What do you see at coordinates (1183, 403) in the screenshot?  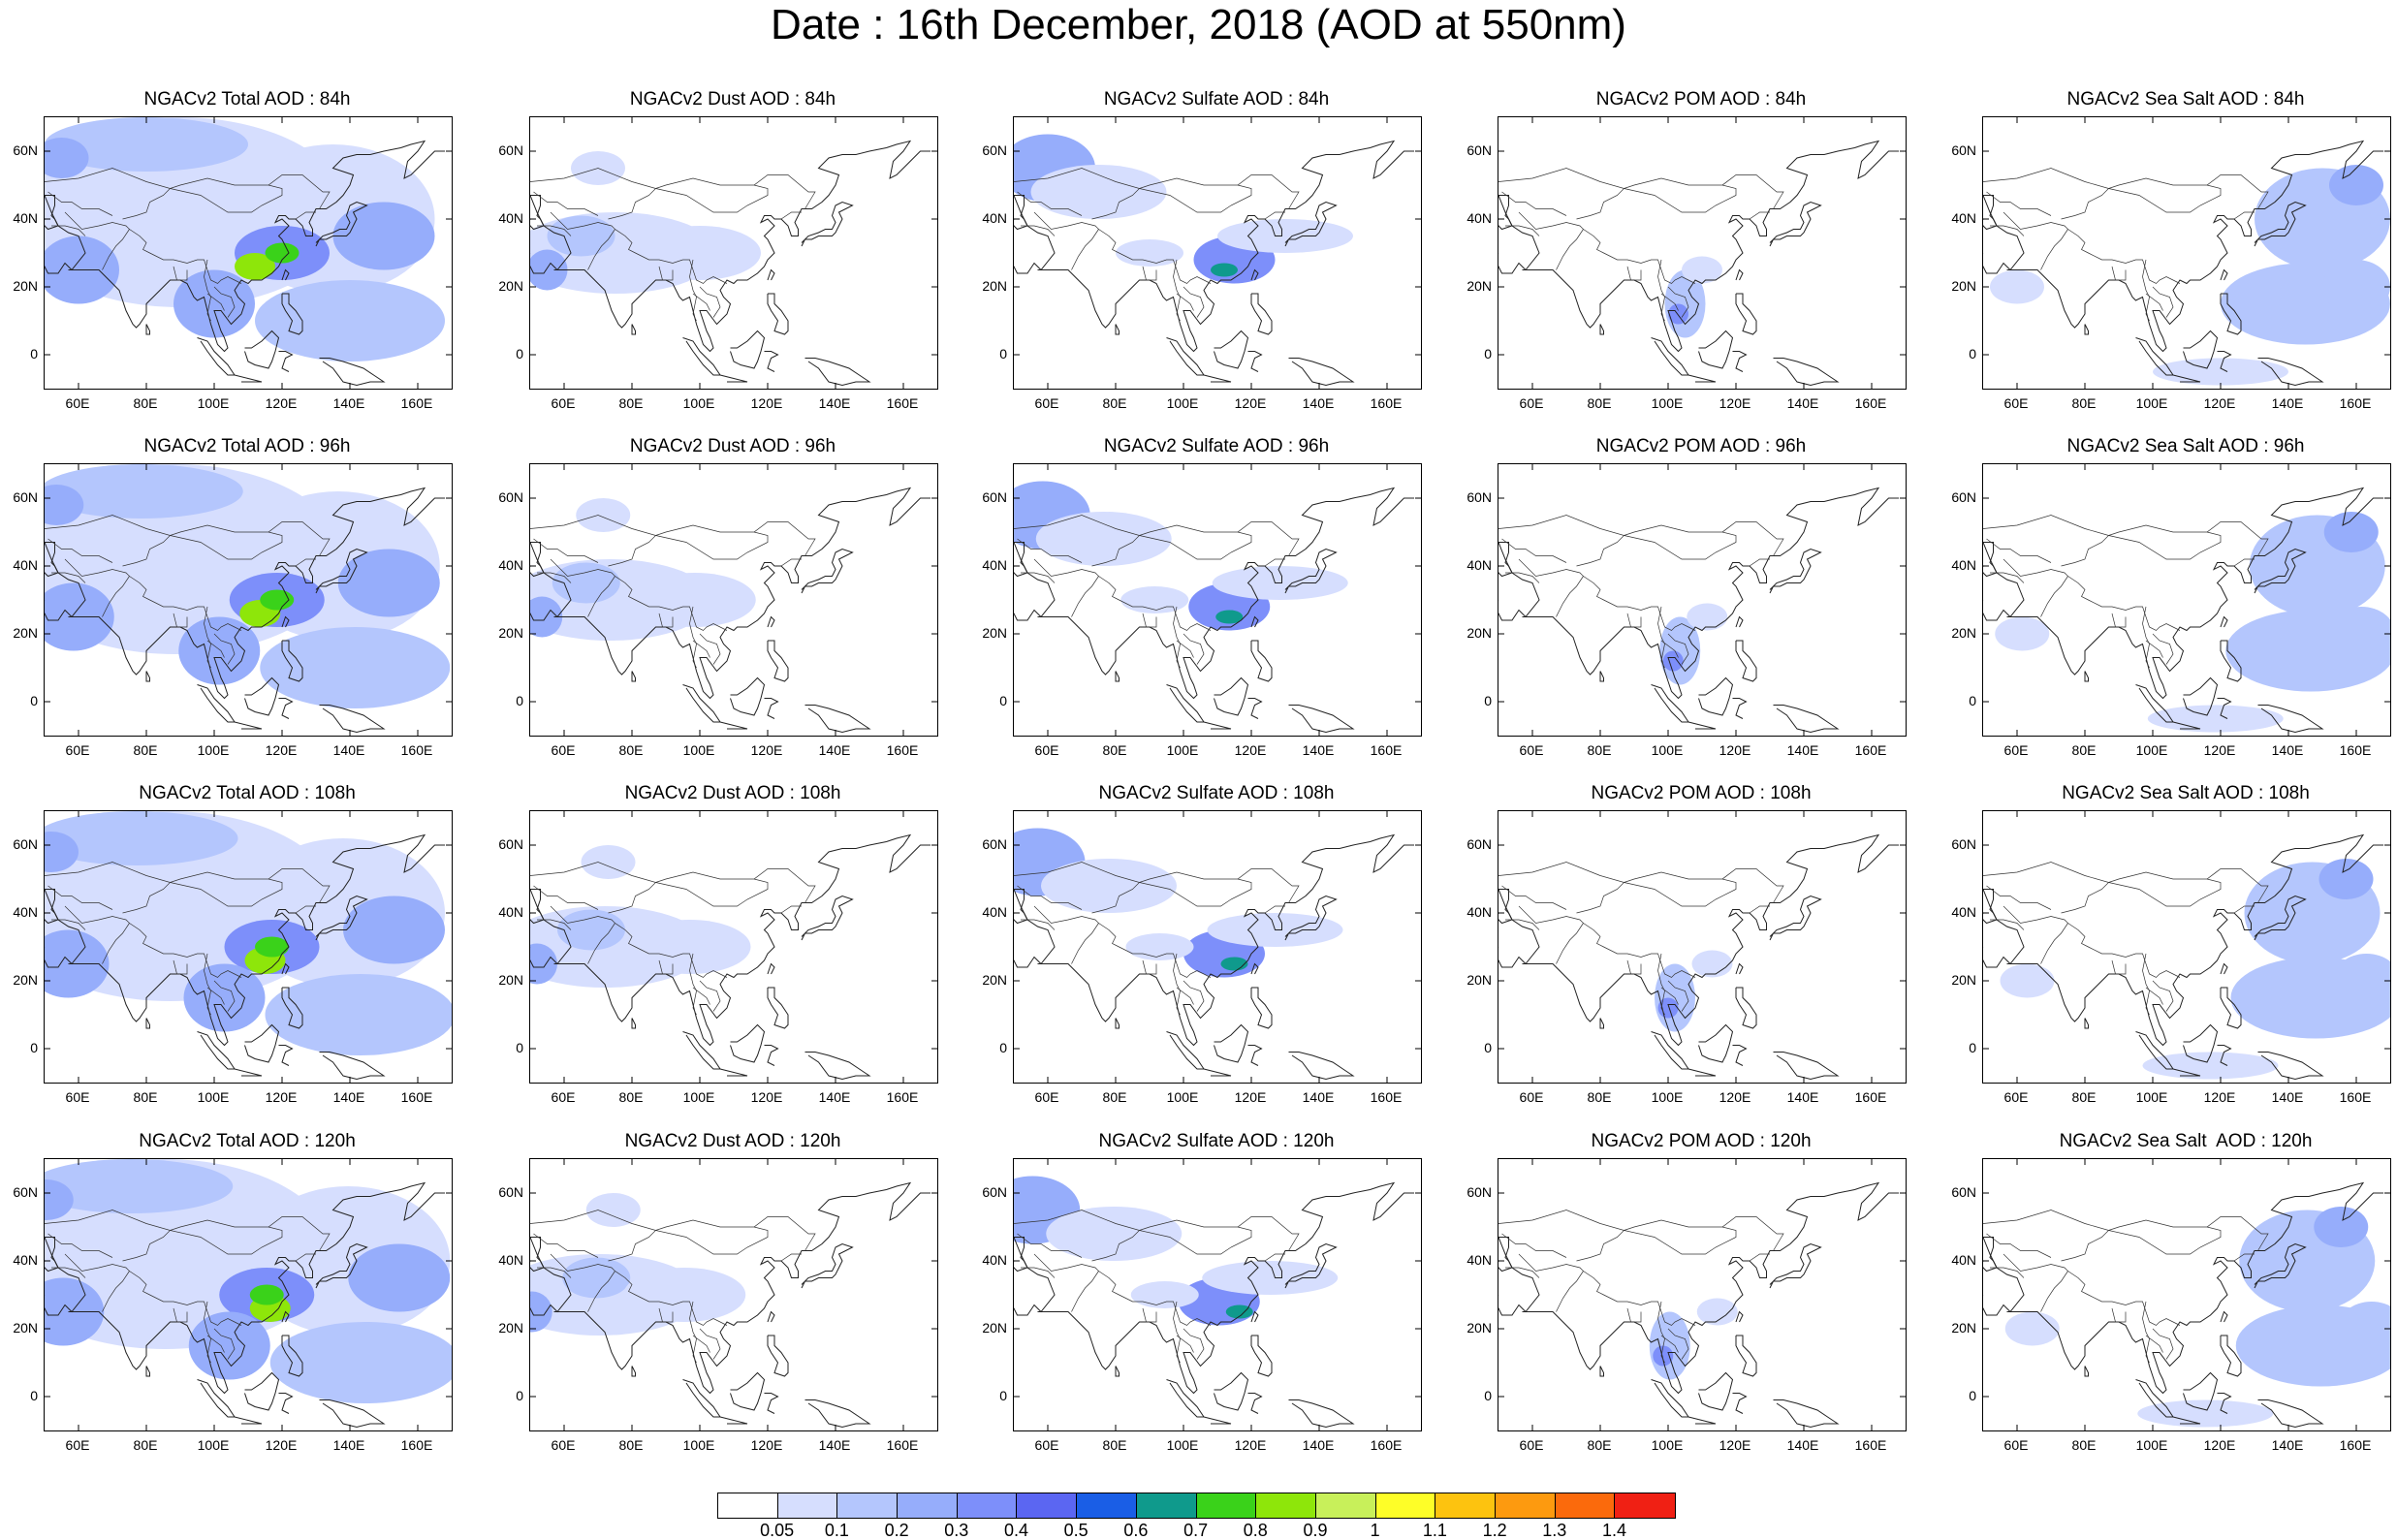 I see `lon-label: 100E` at bounding box center [1183, 403].